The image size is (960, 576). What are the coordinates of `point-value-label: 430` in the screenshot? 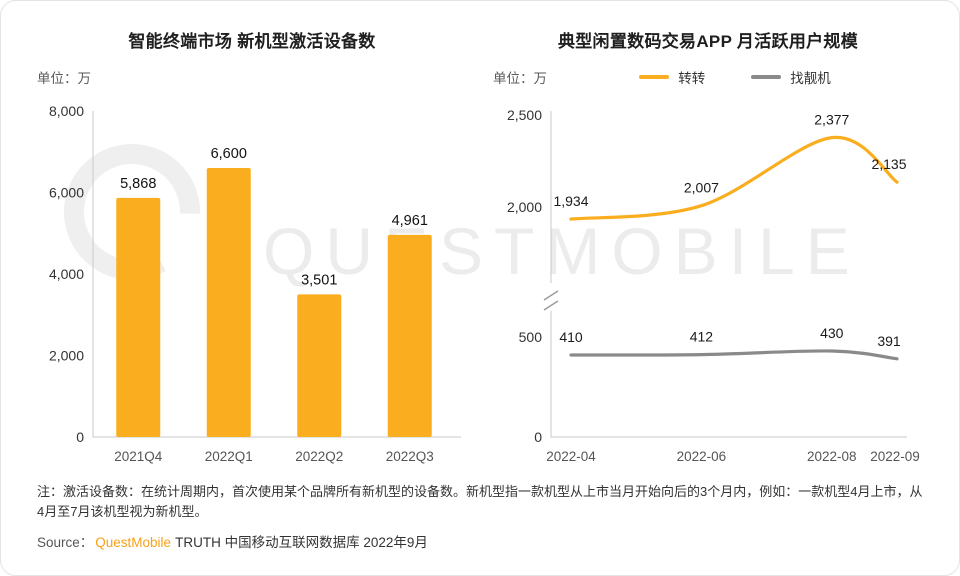 It's located at (832, 333).